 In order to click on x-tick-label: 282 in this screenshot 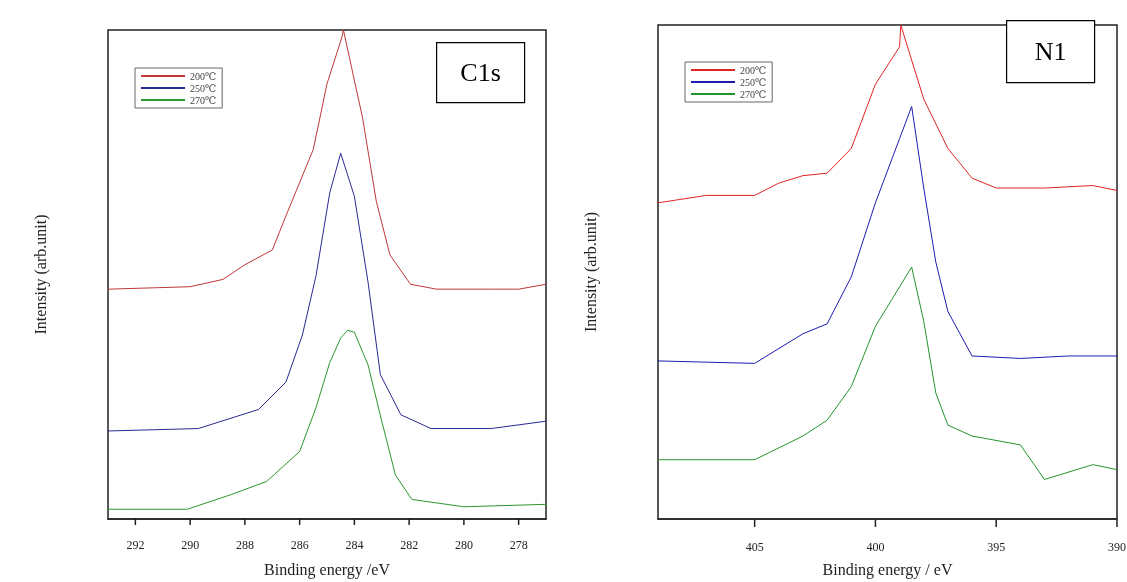, I will do `click(409, 545)`.